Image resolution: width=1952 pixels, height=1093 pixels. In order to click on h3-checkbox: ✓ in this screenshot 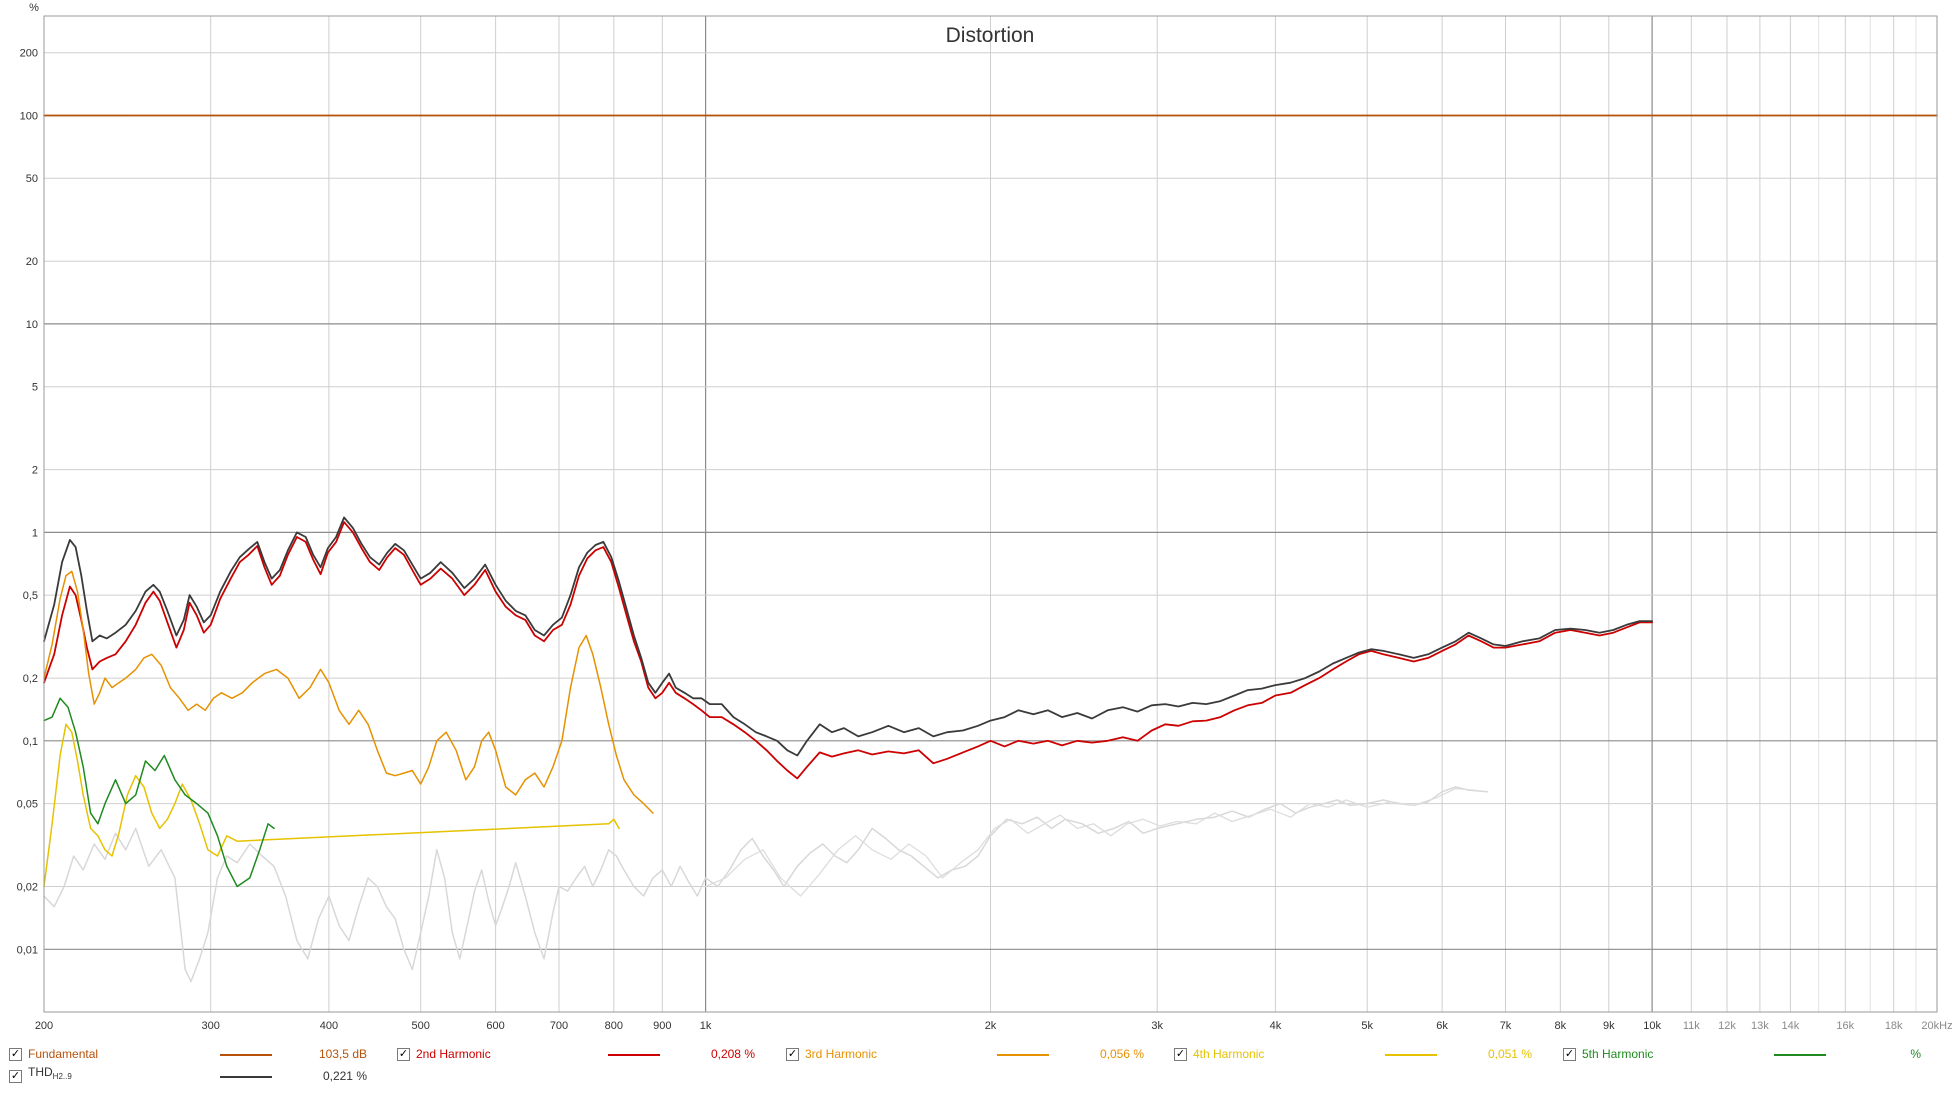, I will do `click(792, 1054)`.